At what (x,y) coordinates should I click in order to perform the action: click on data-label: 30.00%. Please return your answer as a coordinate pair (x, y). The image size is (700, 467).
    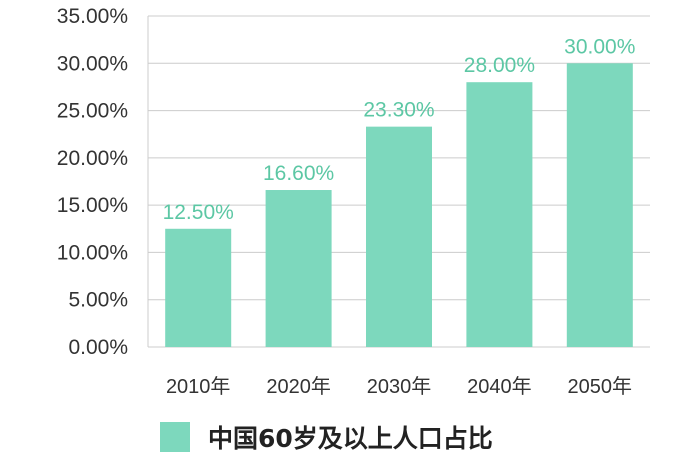
    Looking at the image, I should click on (599, 46).